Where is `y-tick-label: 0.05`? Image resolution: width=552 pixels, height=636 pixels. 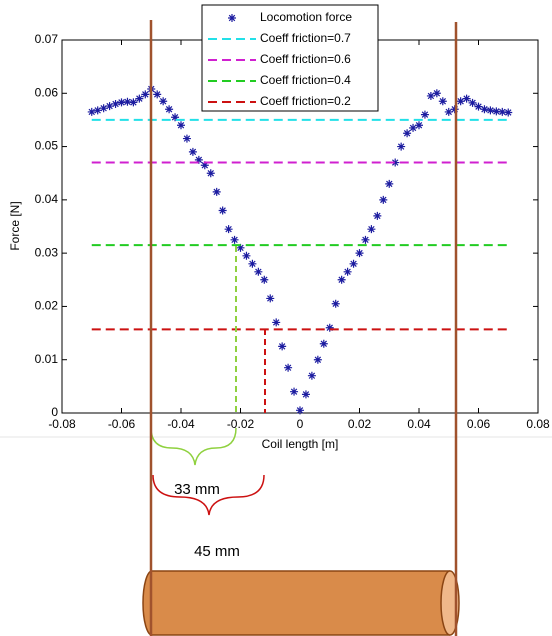 y-tick-label: 0.05 is located at coordinates (47, 146).